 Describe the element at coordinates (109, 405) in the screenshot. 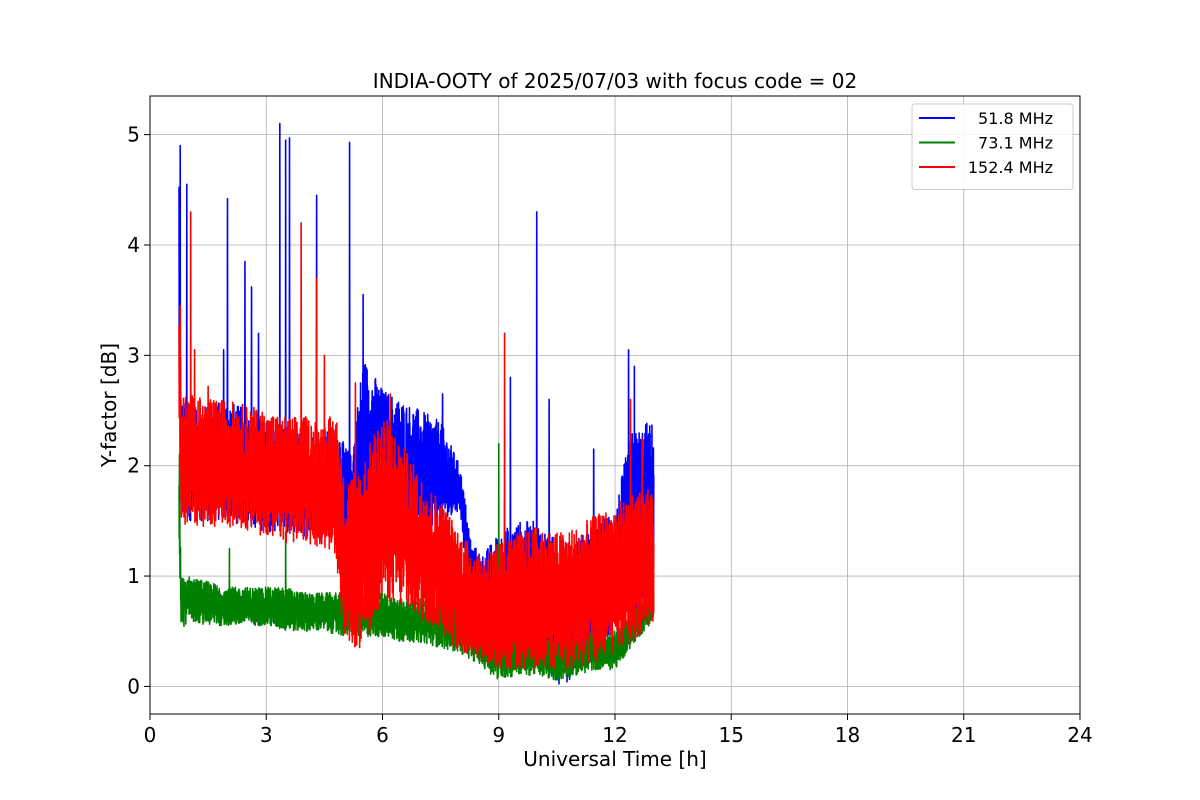

I see `y-axis-title: Y-factor [dB]` at that location.